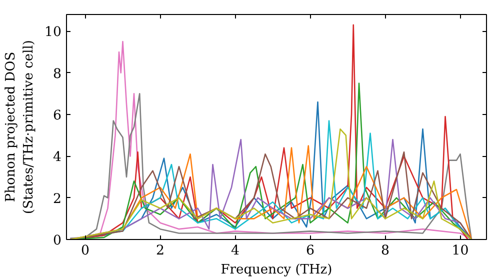  I want to click on x-axis-title: Frequency (THz), so click(276, 270).